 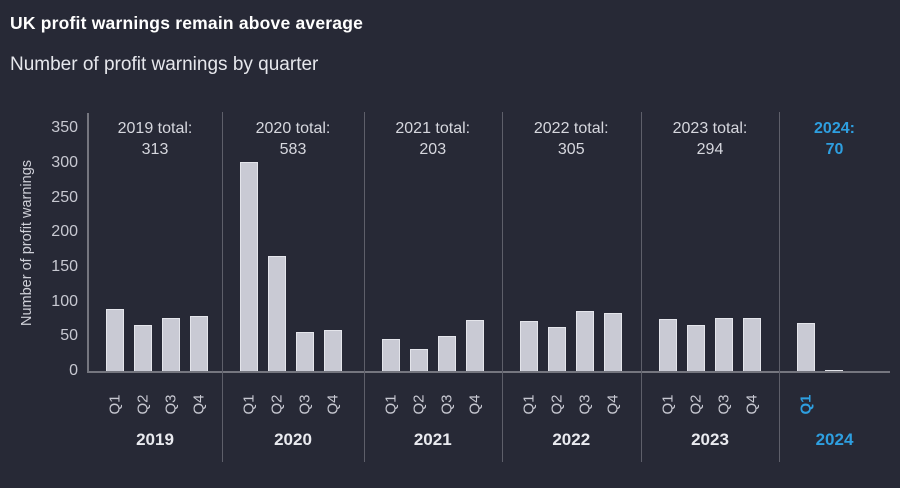 I want to click on bar-2021-Q2, so click(x=419, y=359).